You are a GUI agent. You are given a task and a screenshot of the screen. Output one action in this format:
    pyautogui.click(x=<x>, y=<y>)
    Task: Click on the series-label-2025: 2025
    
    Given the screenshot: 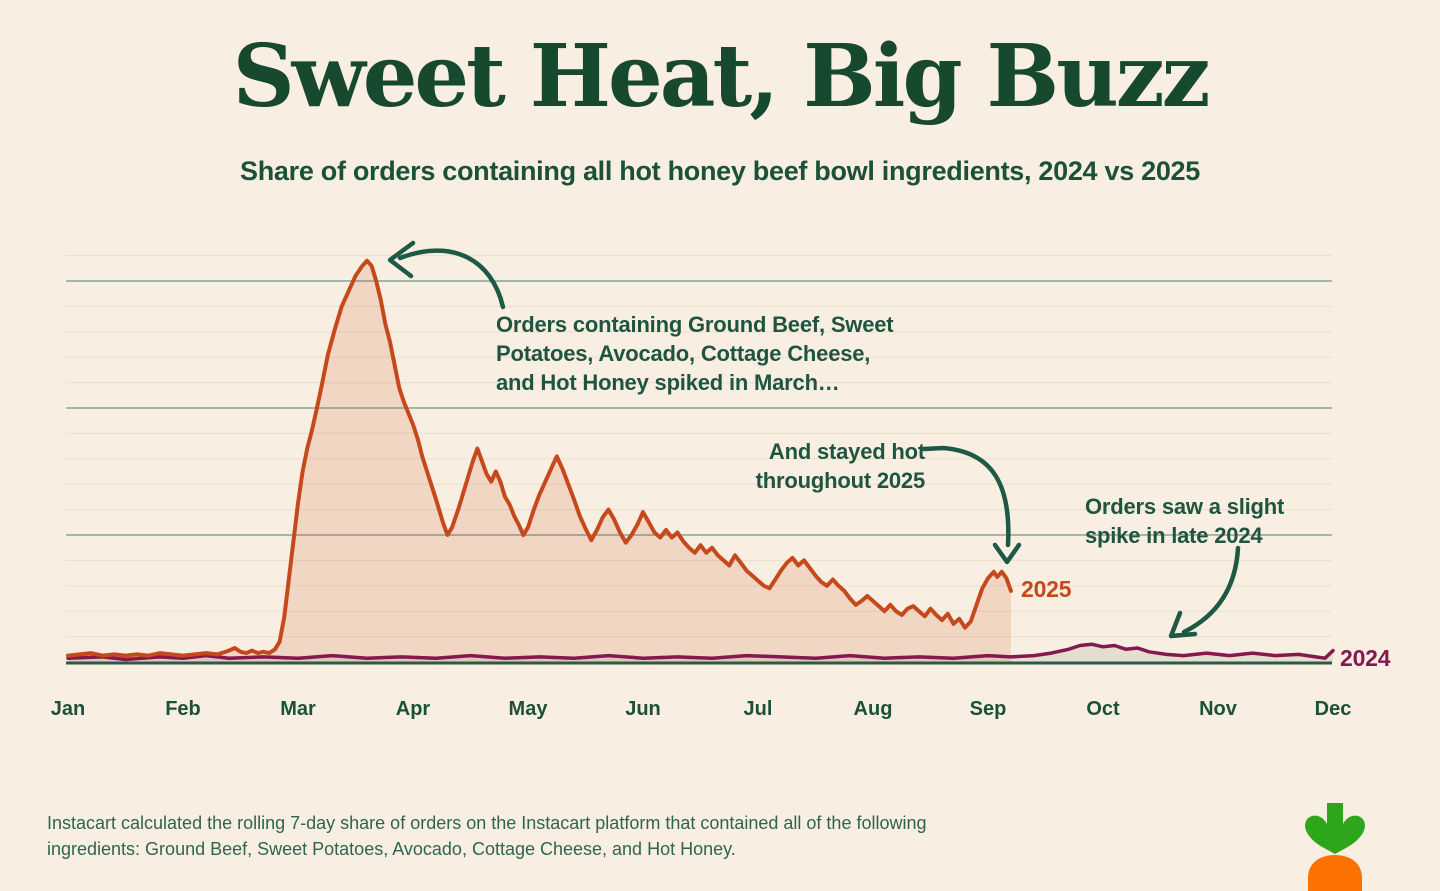 What is the action you would take?
    pyautogui.click(x=1046, y=589)
    